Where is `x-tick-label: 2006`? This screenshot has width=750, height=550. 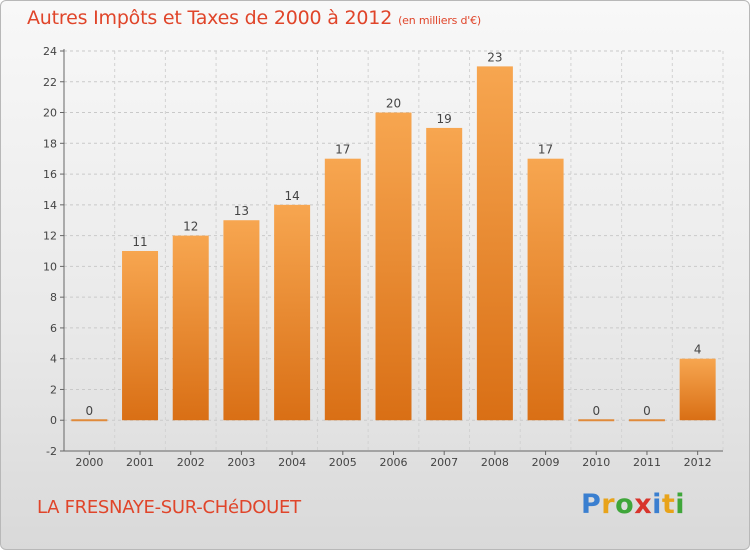 x-tick-label: 2006 is located at coordinates (394, 462).